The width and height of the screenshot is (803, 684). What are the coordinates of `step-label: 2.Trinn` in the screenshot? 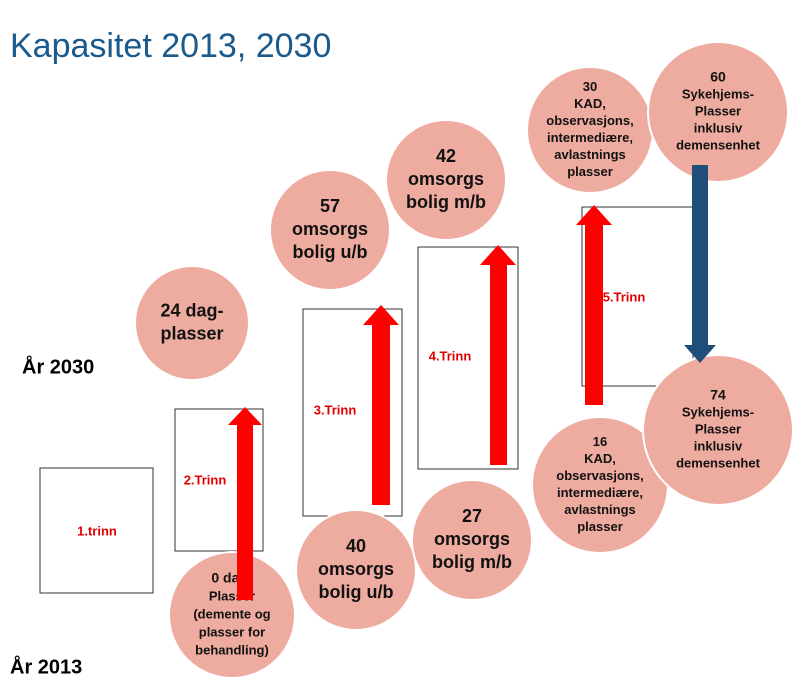 It's located at (205, 479).